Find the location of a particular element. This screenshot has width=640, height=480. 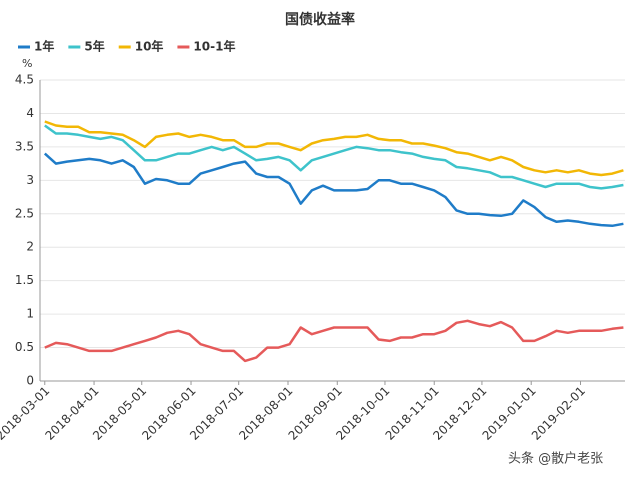

y-tick-label: 4.5 is located at coordinates (24, 80).